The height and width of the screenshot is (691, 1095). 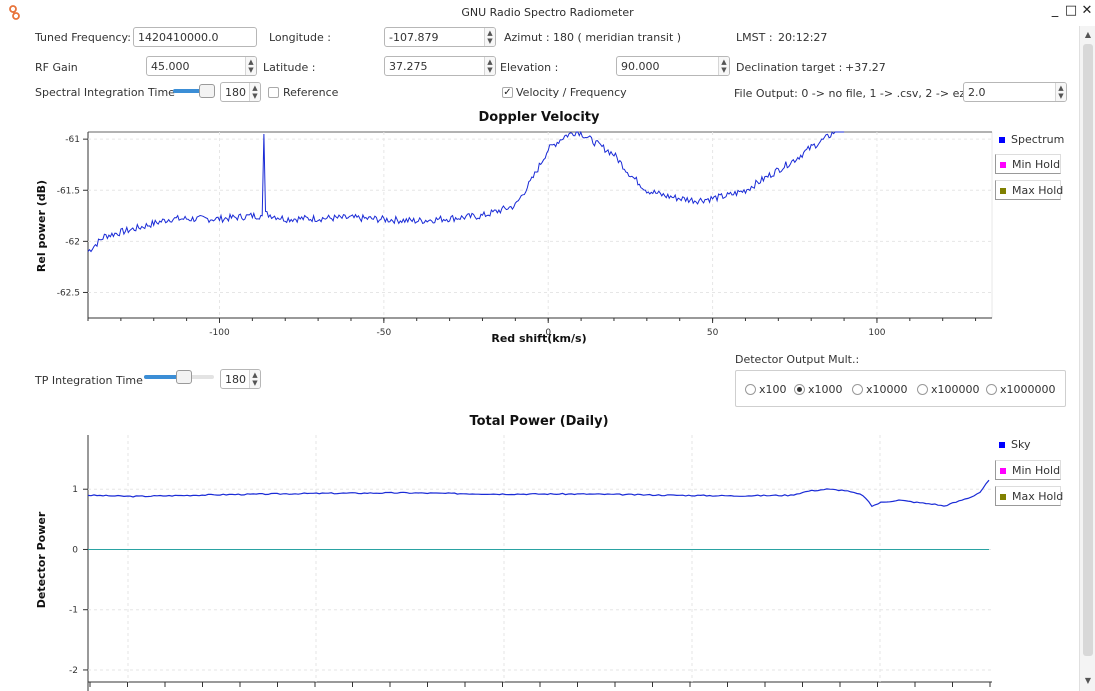 What do you see at coordinates (571, 92) in the screenshot?
I see `velocity-frequency-label: Velocity / Frequency` at bounding box center [571, 92].